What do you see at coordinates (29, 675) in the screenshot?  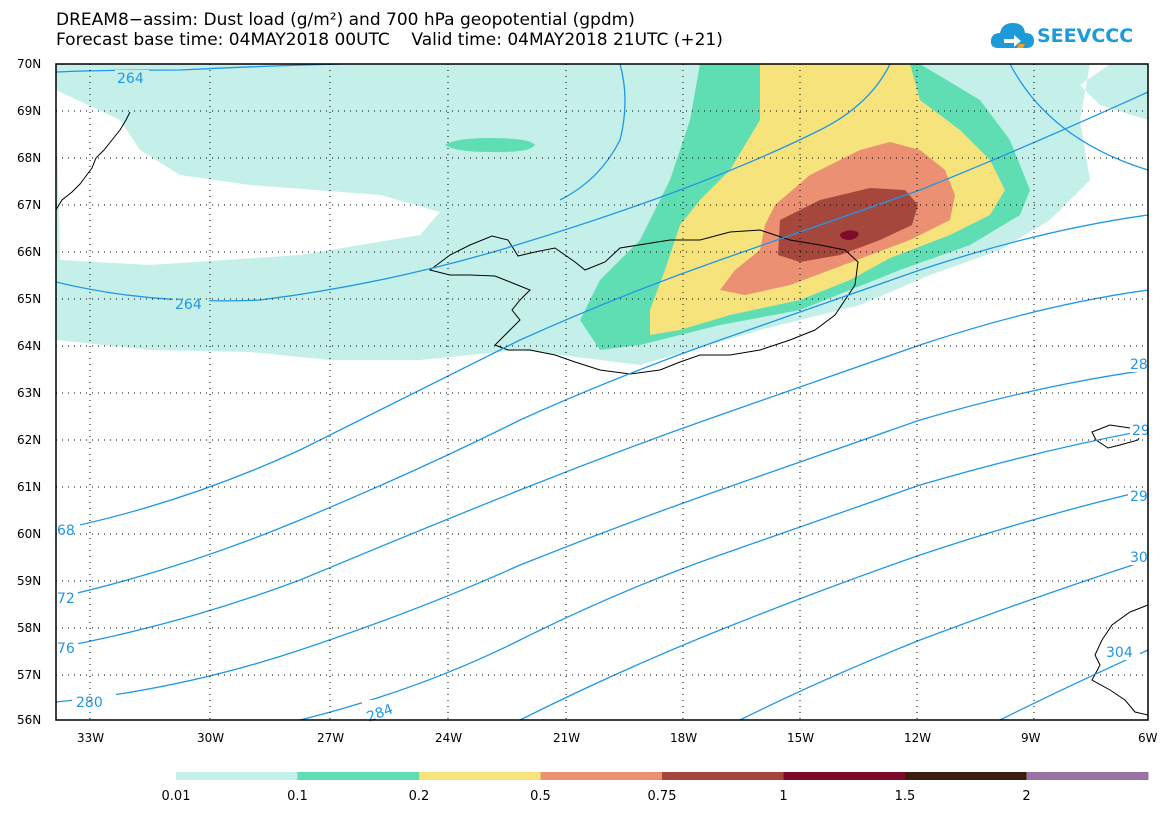 I see `lat-label: 57N` at bounding box center [29, 675].